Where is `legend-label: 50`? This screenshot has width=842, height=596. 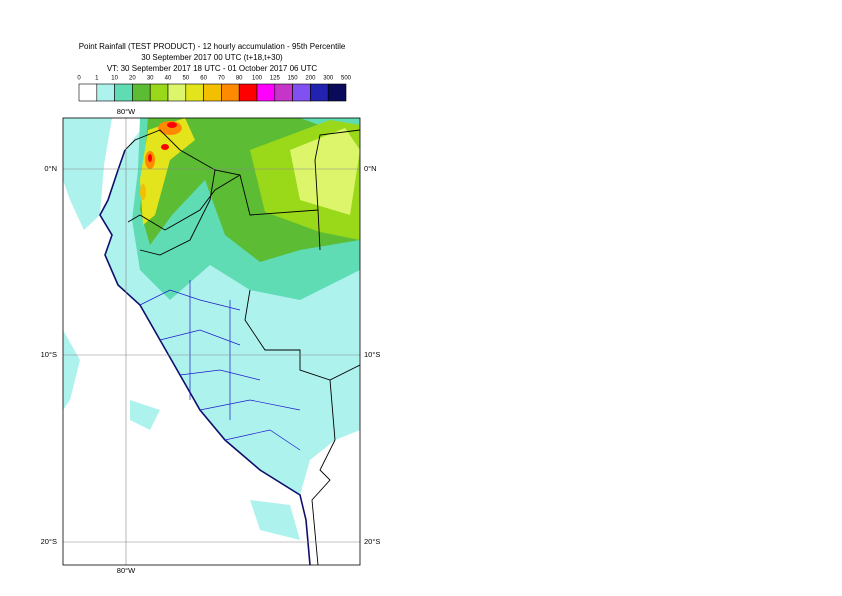 legend-label: 50 is located at coordinates (185, 79).